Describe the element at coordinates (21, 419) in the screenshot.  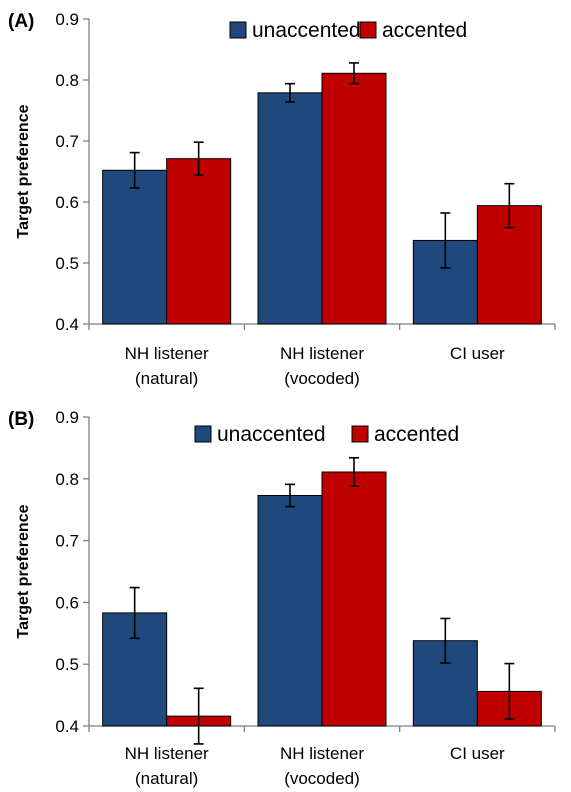
I see `panel-label: (B)` at that location.